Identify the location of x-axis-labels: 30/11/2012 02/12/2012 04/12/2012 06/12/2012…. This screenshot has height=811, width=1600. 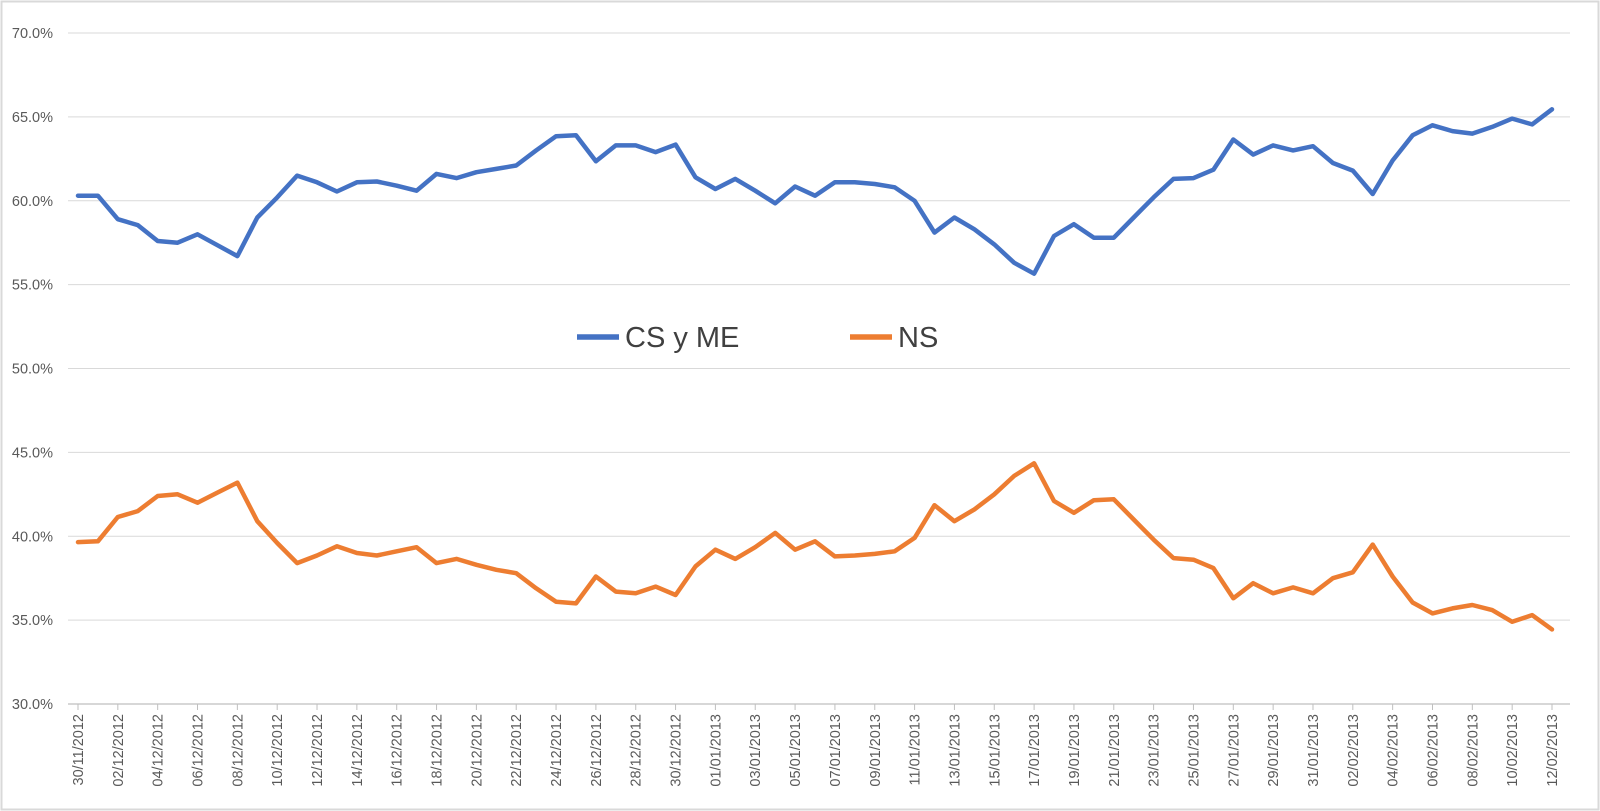
(816, 750).